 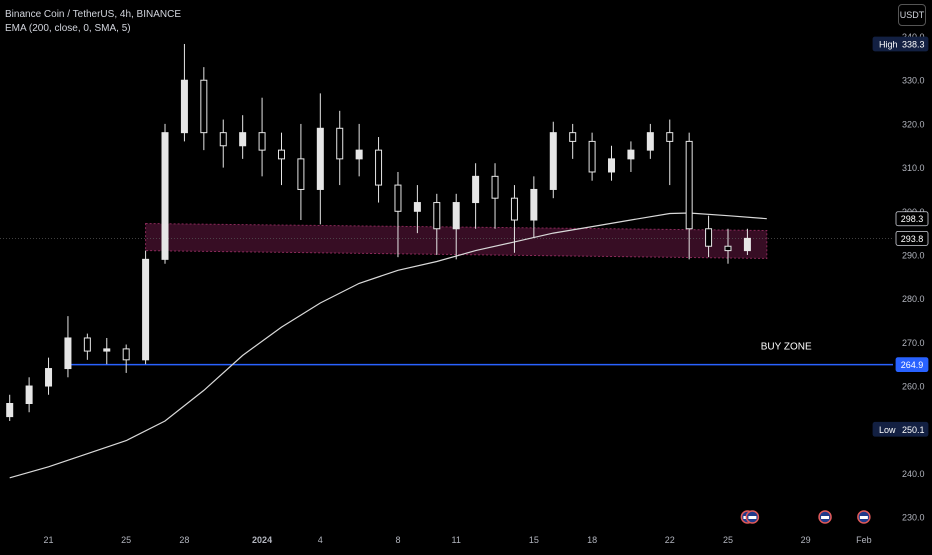 What do you see at coordinates (888, 44) in the screenshot?
I see `badge-prefix: High` at bounding box center [888, 44].